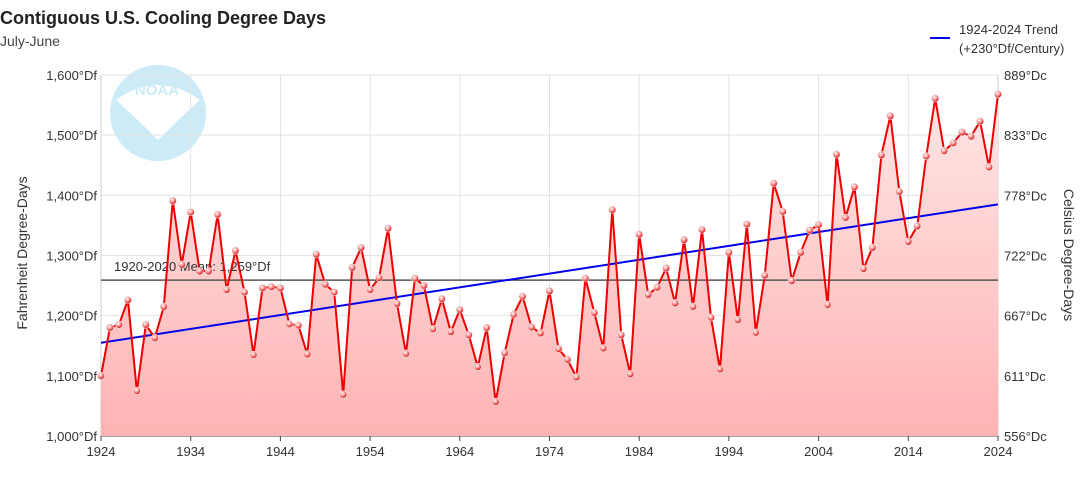 The width and height of the screenshot is (1088, 483). I want to click on data-point-1929, so click(145, 324).